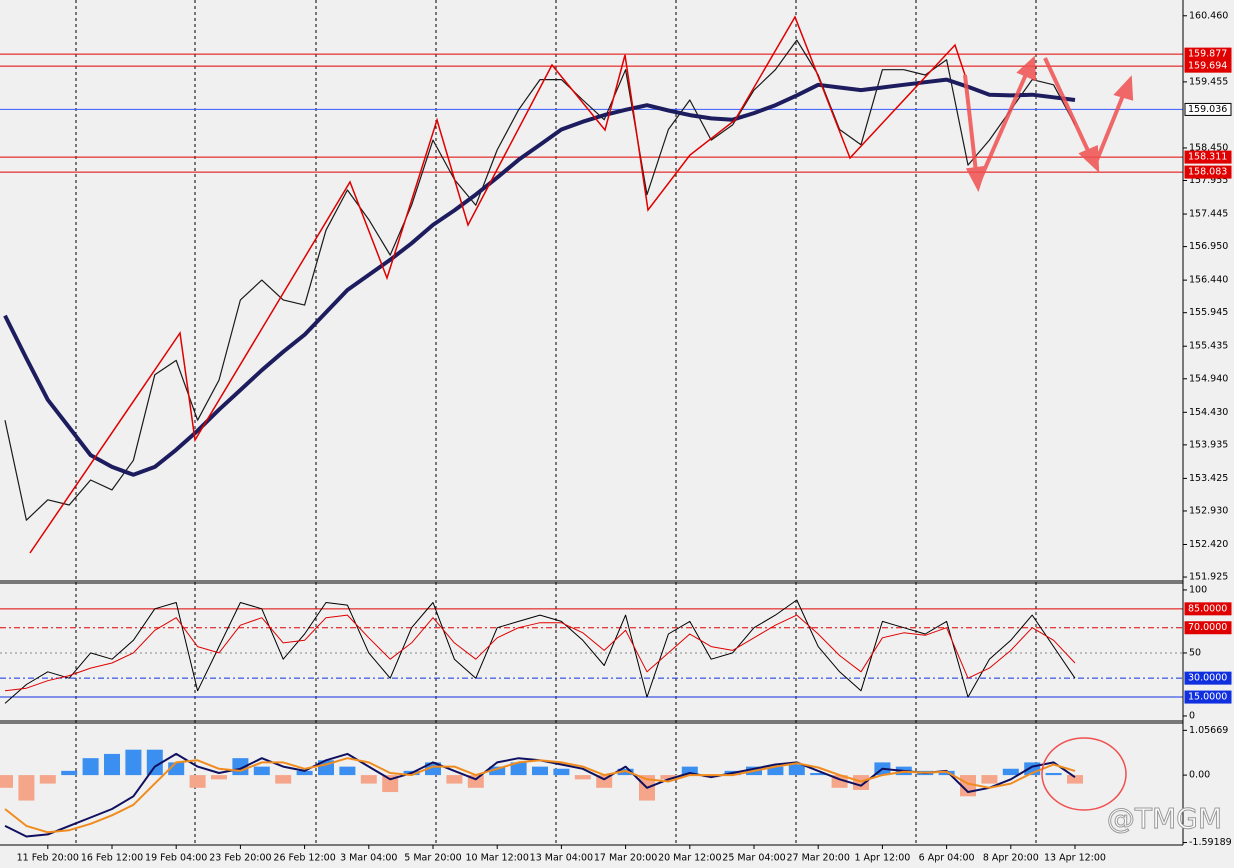 This screenshot has width=1234, height=868. Describe the element at coordinates (1195, 652) in the screenshot. I see `y-tick-label: 50` at that location.